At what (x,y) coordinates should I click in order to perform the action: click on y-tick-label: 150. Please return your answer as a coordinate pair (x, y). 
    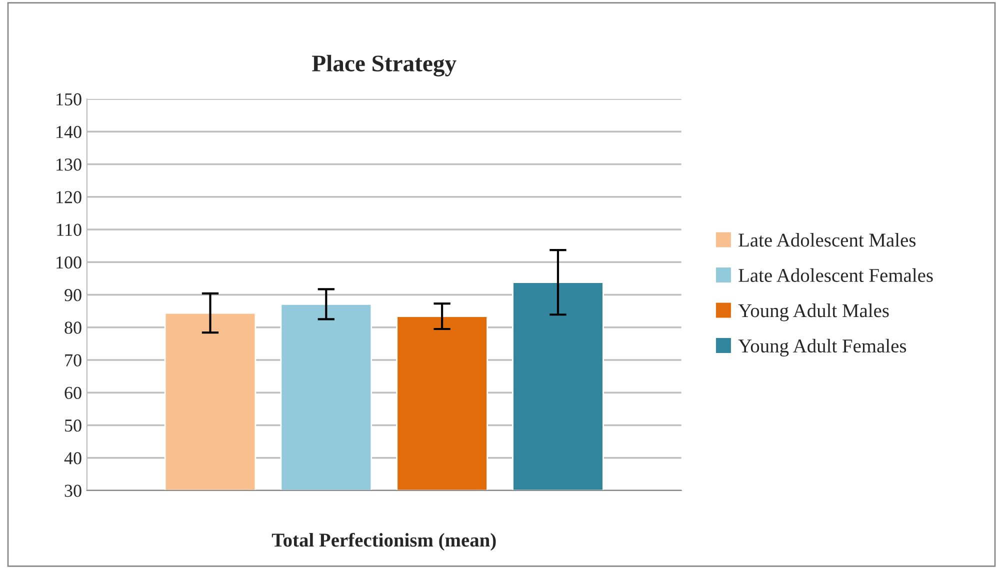
    Looking at the image, I should click on (69, 99).